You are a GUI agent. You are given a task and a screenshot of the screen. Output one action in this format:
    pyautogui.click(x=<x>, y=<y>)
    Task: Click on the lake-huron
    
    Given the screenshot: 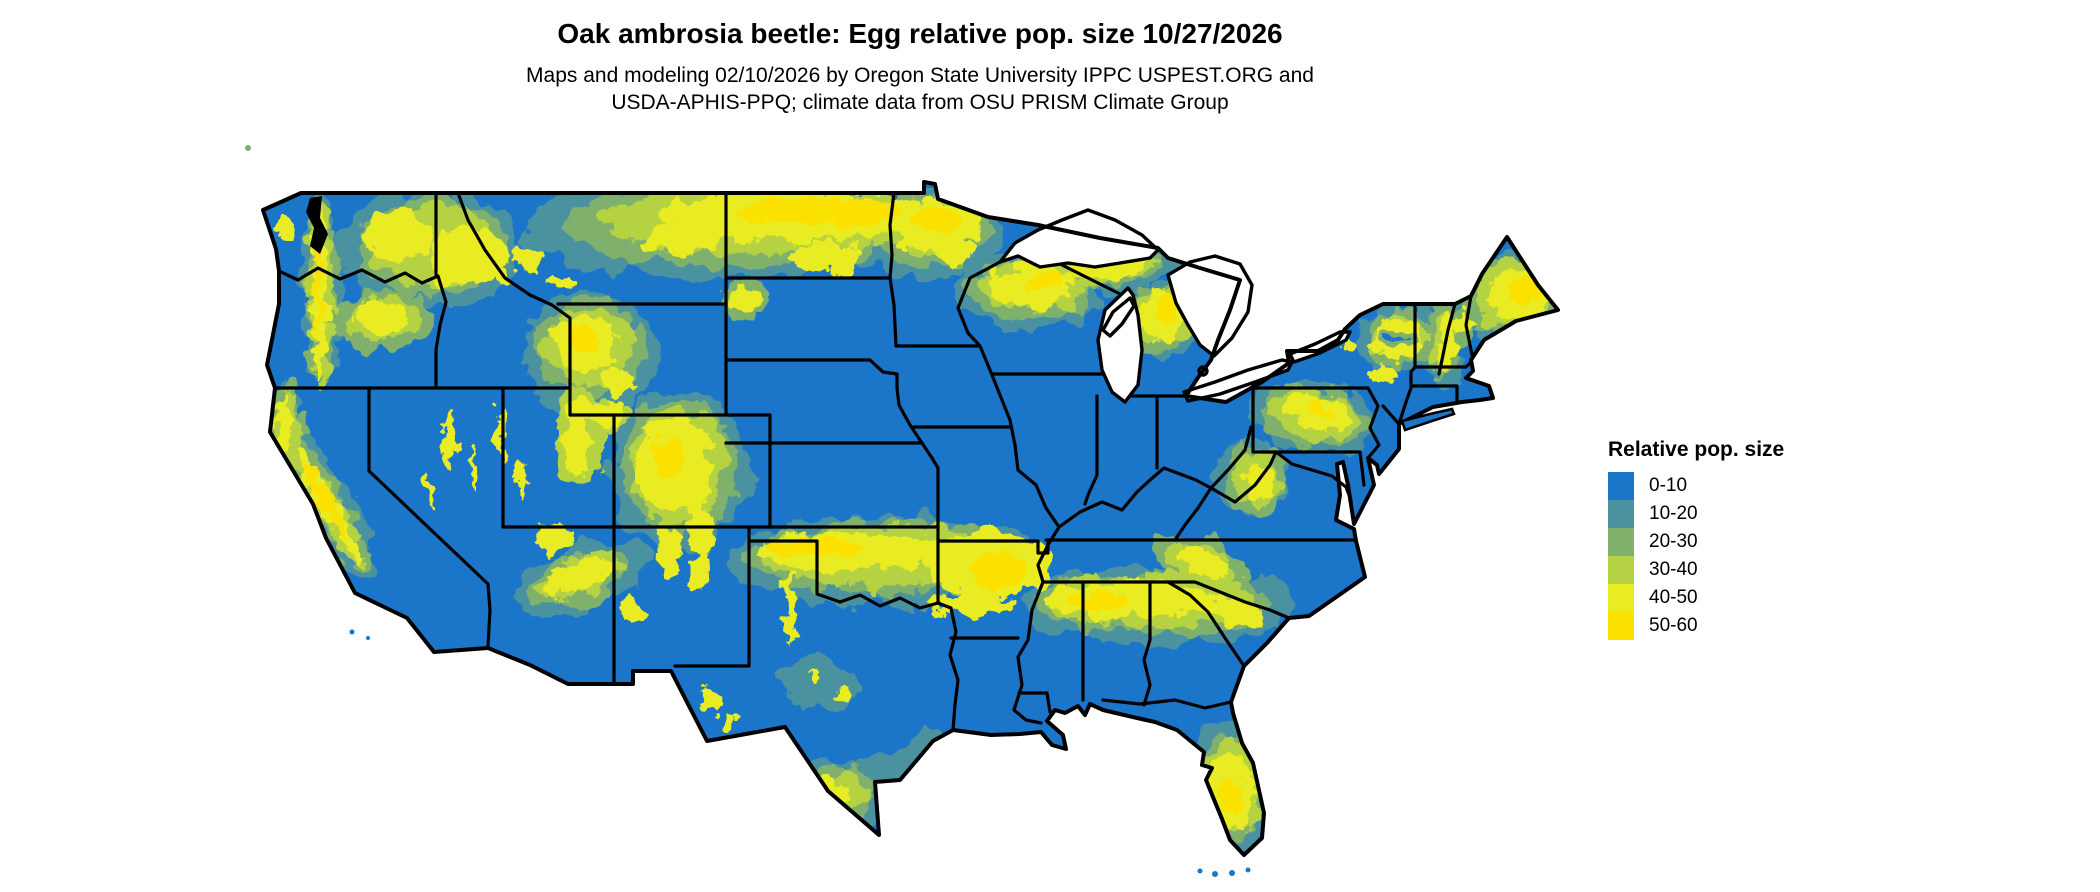 What is the action you would take?
    pyautogui.click(x=1210, y=306)
    